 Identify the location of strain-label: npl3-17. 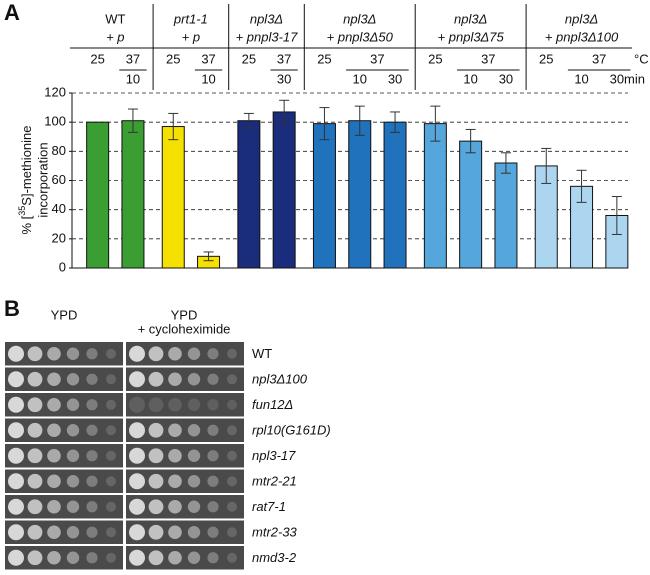
(274, 455).